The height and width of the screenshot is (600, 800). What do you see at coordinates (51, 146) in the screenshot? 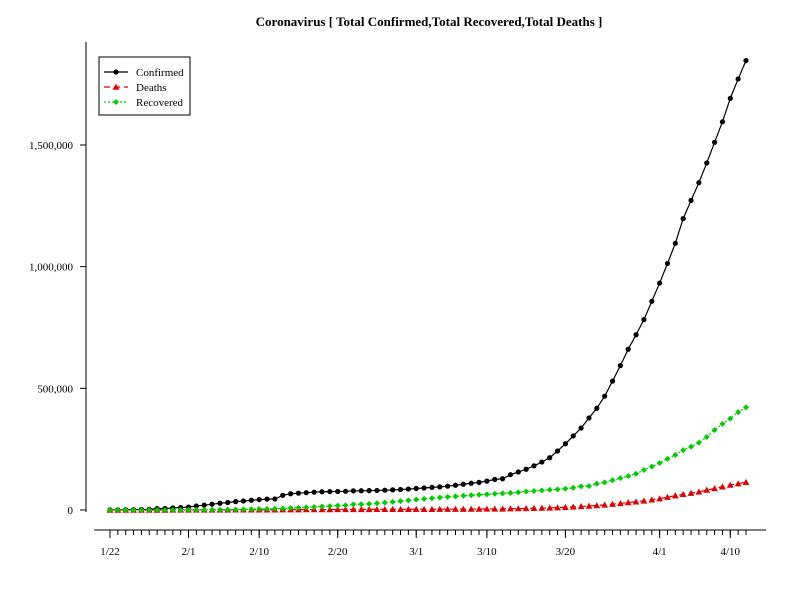
I see `y-tick-label: 1,500,000` at bounding box center [51, 146].